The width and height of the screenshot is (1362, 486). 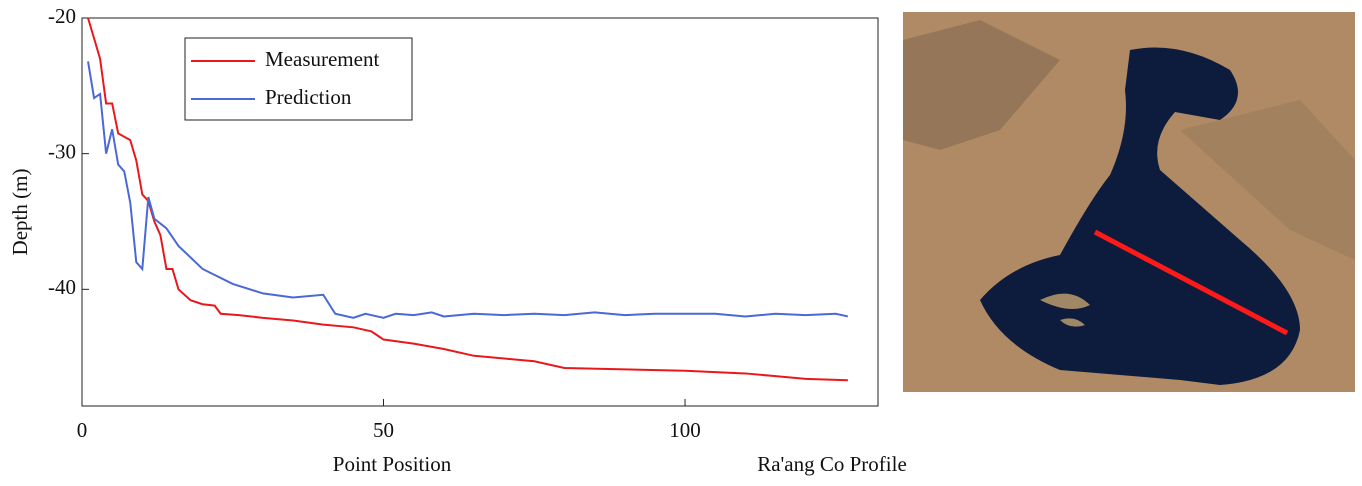 I want to click on x-tick-label: 50, so click(x=383, y=430).